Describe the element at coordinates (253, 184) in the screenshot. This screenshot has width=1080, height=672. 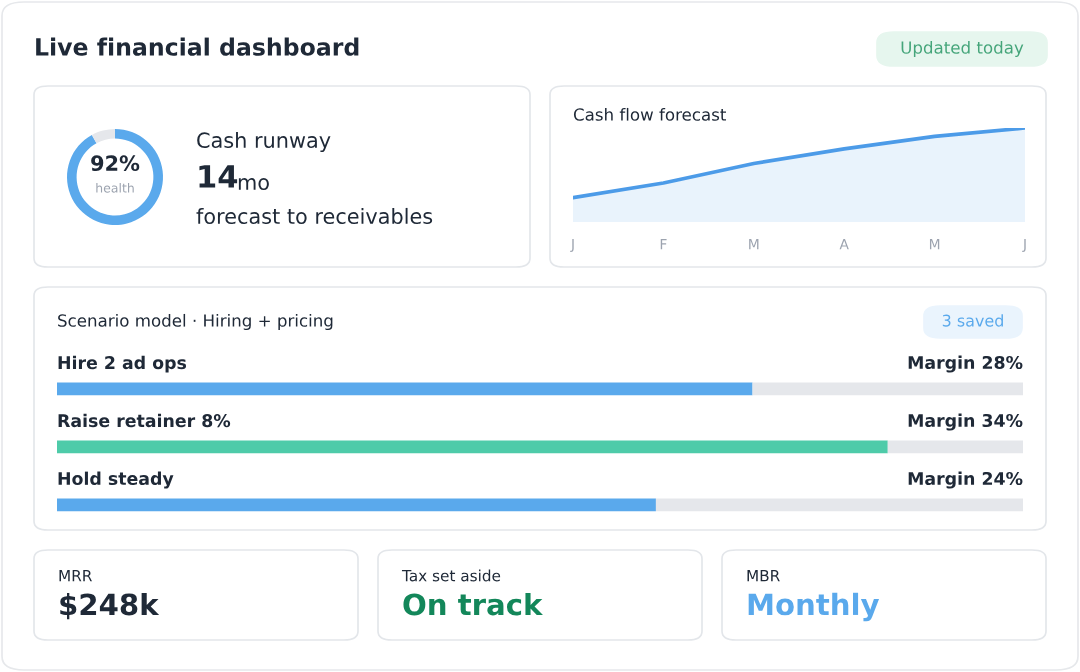
I see `text: mo` at that location.